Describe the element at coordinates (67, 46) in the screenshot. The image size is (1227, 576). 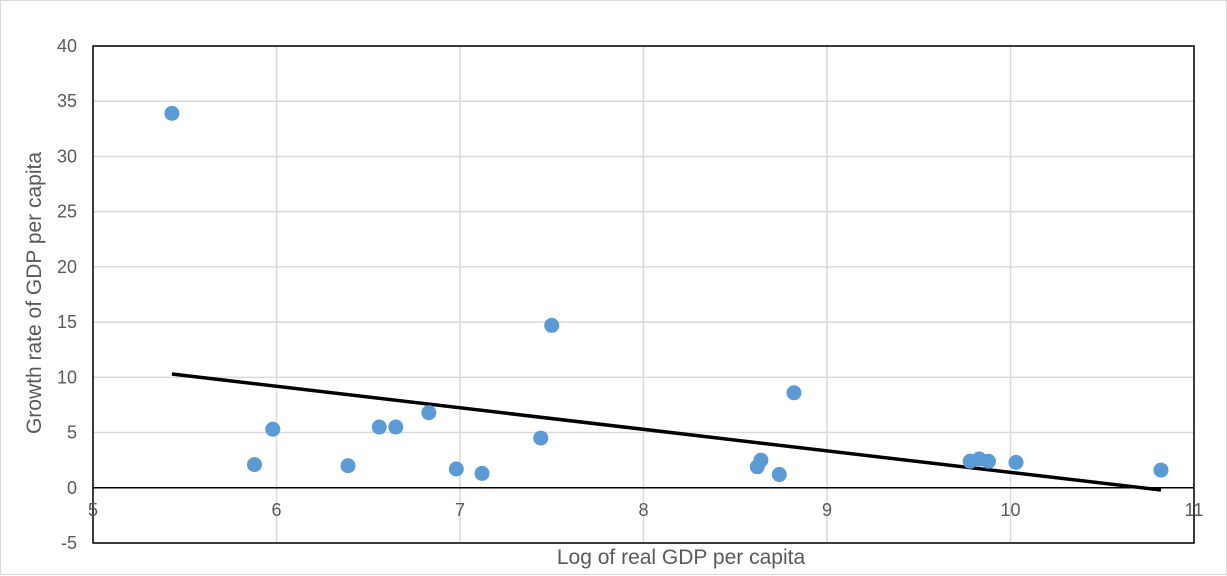
I see `y-tick-label: 40` at that location.